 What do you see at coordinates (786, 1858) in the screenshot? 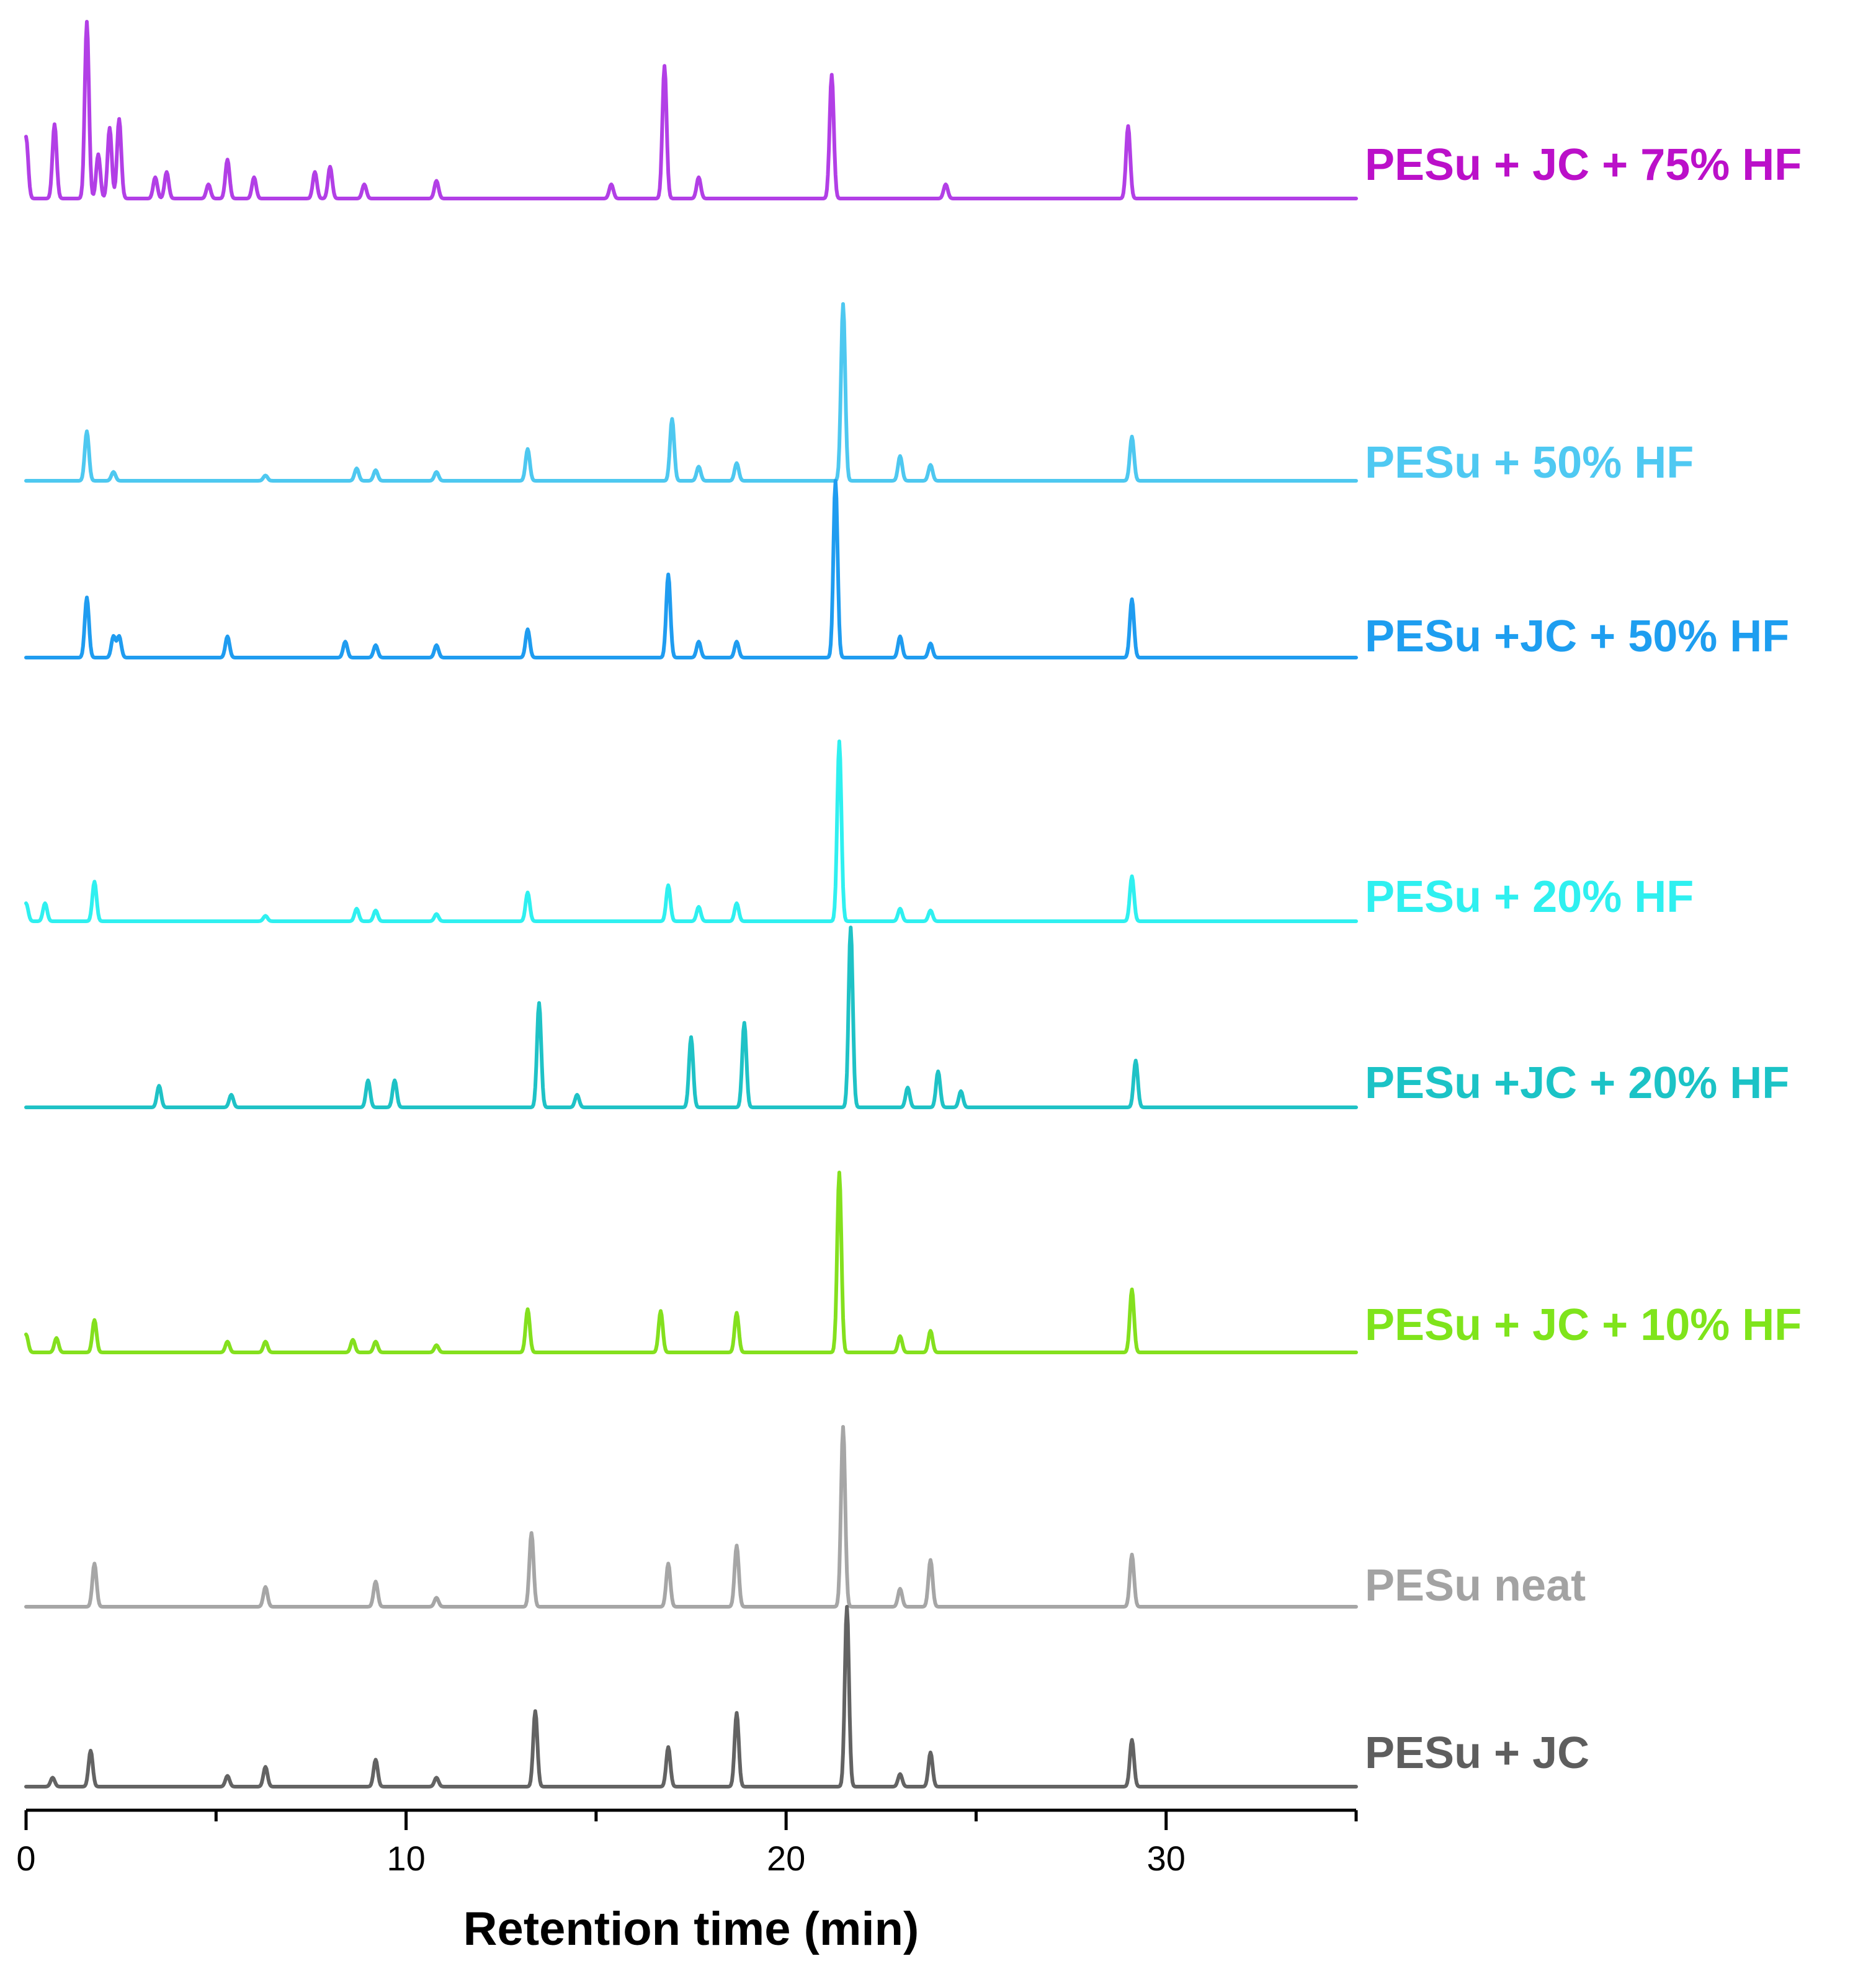
I see `x-tick-label-2: 20` at bounding box center [786, 1858].